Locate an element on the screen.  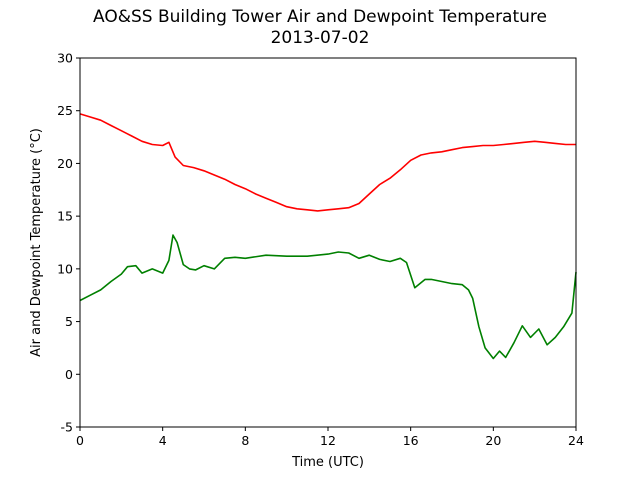
y-tick-label: 5 is located at coordinates (69, 321).